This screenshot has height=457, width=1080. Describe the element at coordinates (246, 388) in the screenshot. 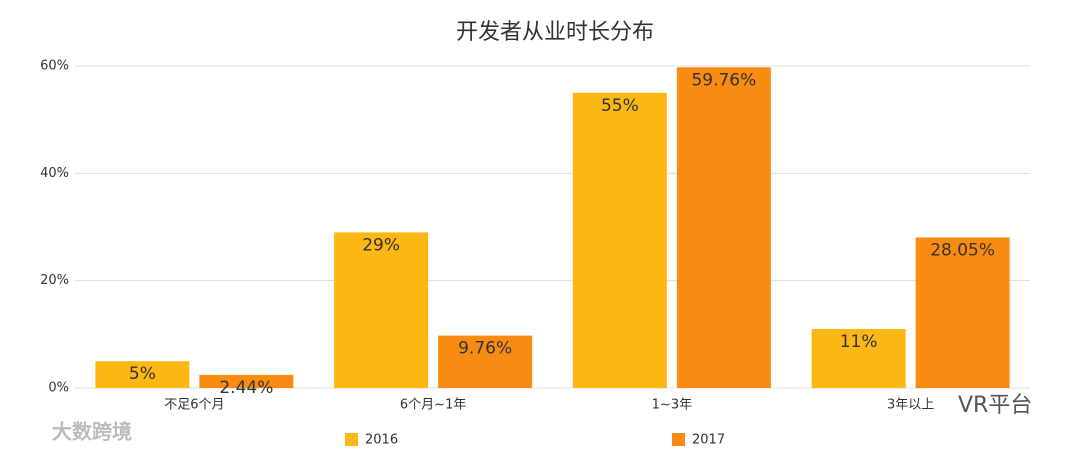

I see `value-label: 2.44%` at that location.